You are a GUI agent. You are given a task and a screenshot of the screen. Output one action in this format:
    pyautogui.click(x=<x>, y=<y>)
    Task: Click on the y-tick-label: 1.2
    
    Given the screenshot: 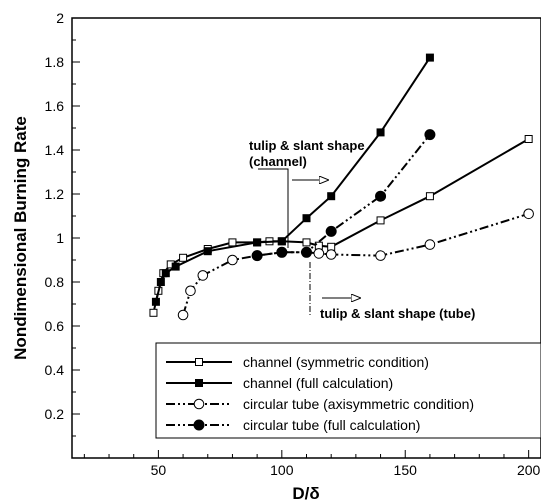 What is the action you would take?
    pyautogui.click(x=55, y=194)
    